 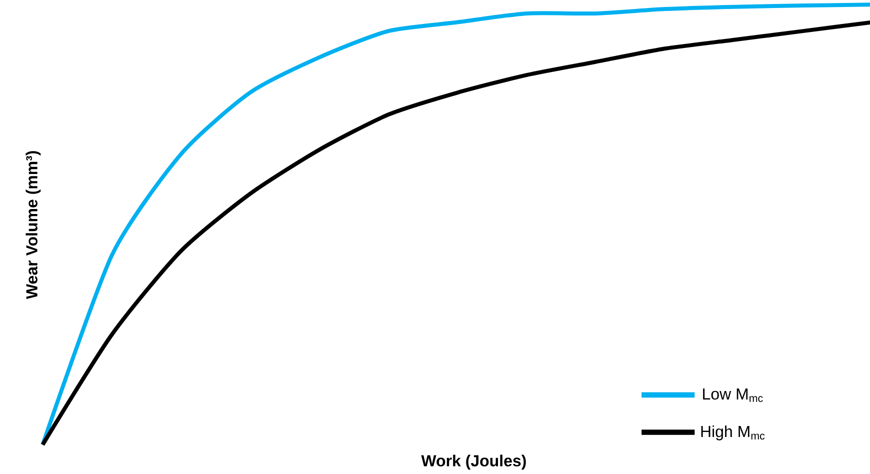 What do you see at coordinates (733, 432) in the screenshot?
I see `legend-label: High M$_{mc}$` at bounding box center [733, 432].